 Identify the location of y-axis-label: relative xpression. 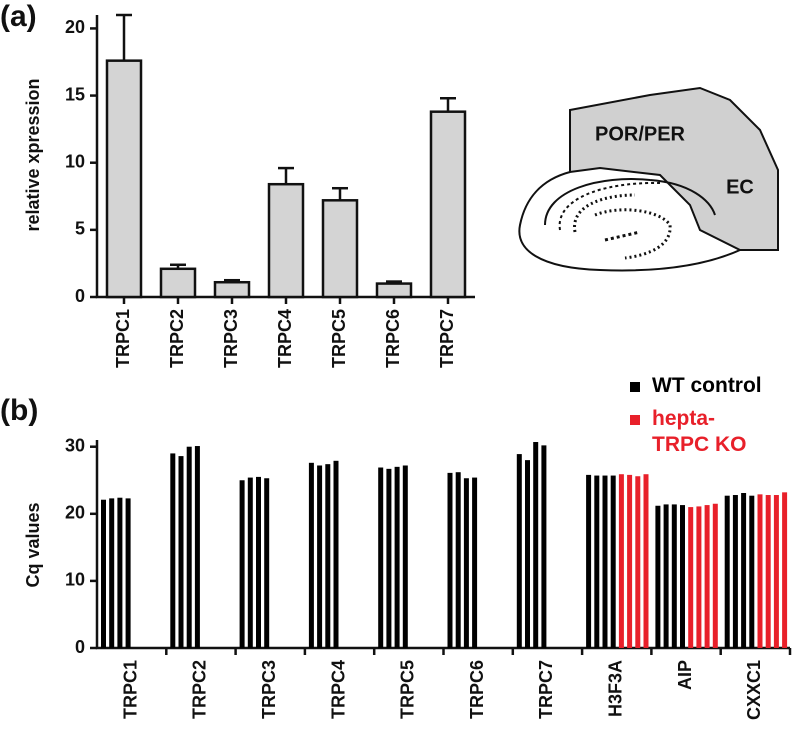
(33, 154).